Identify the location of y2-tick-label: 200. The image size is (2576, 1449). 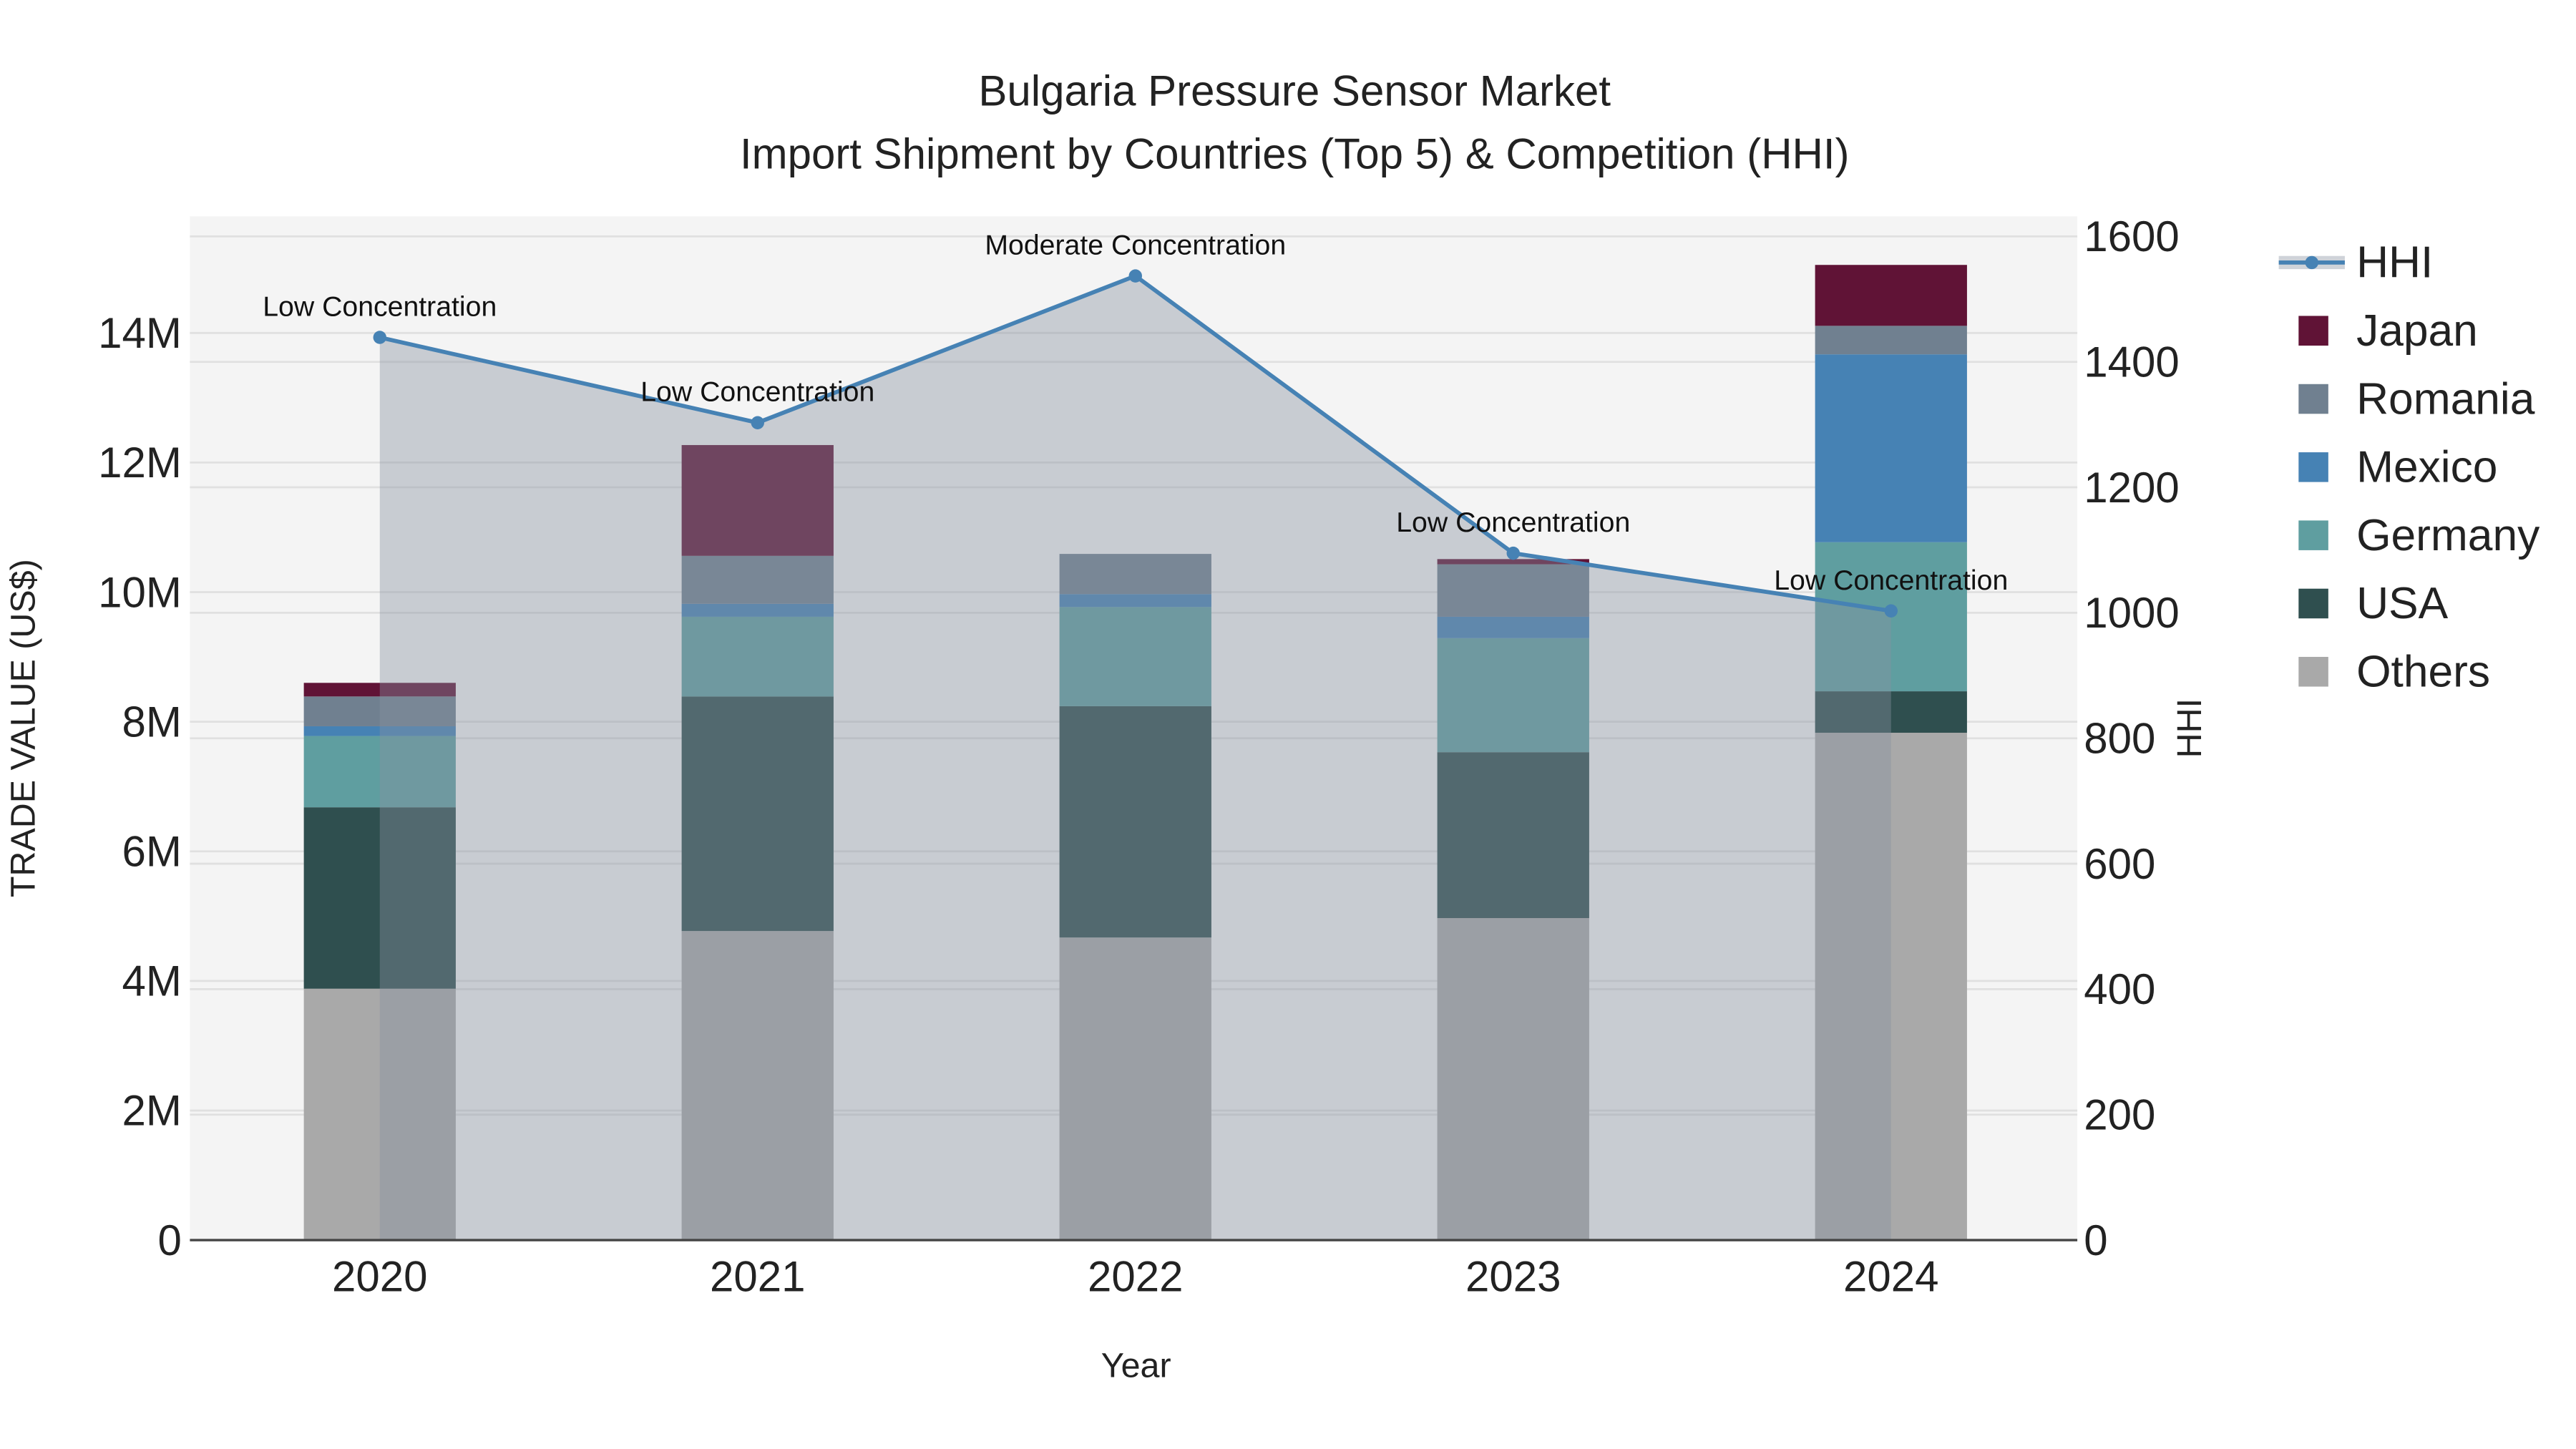
(2119, 1115).